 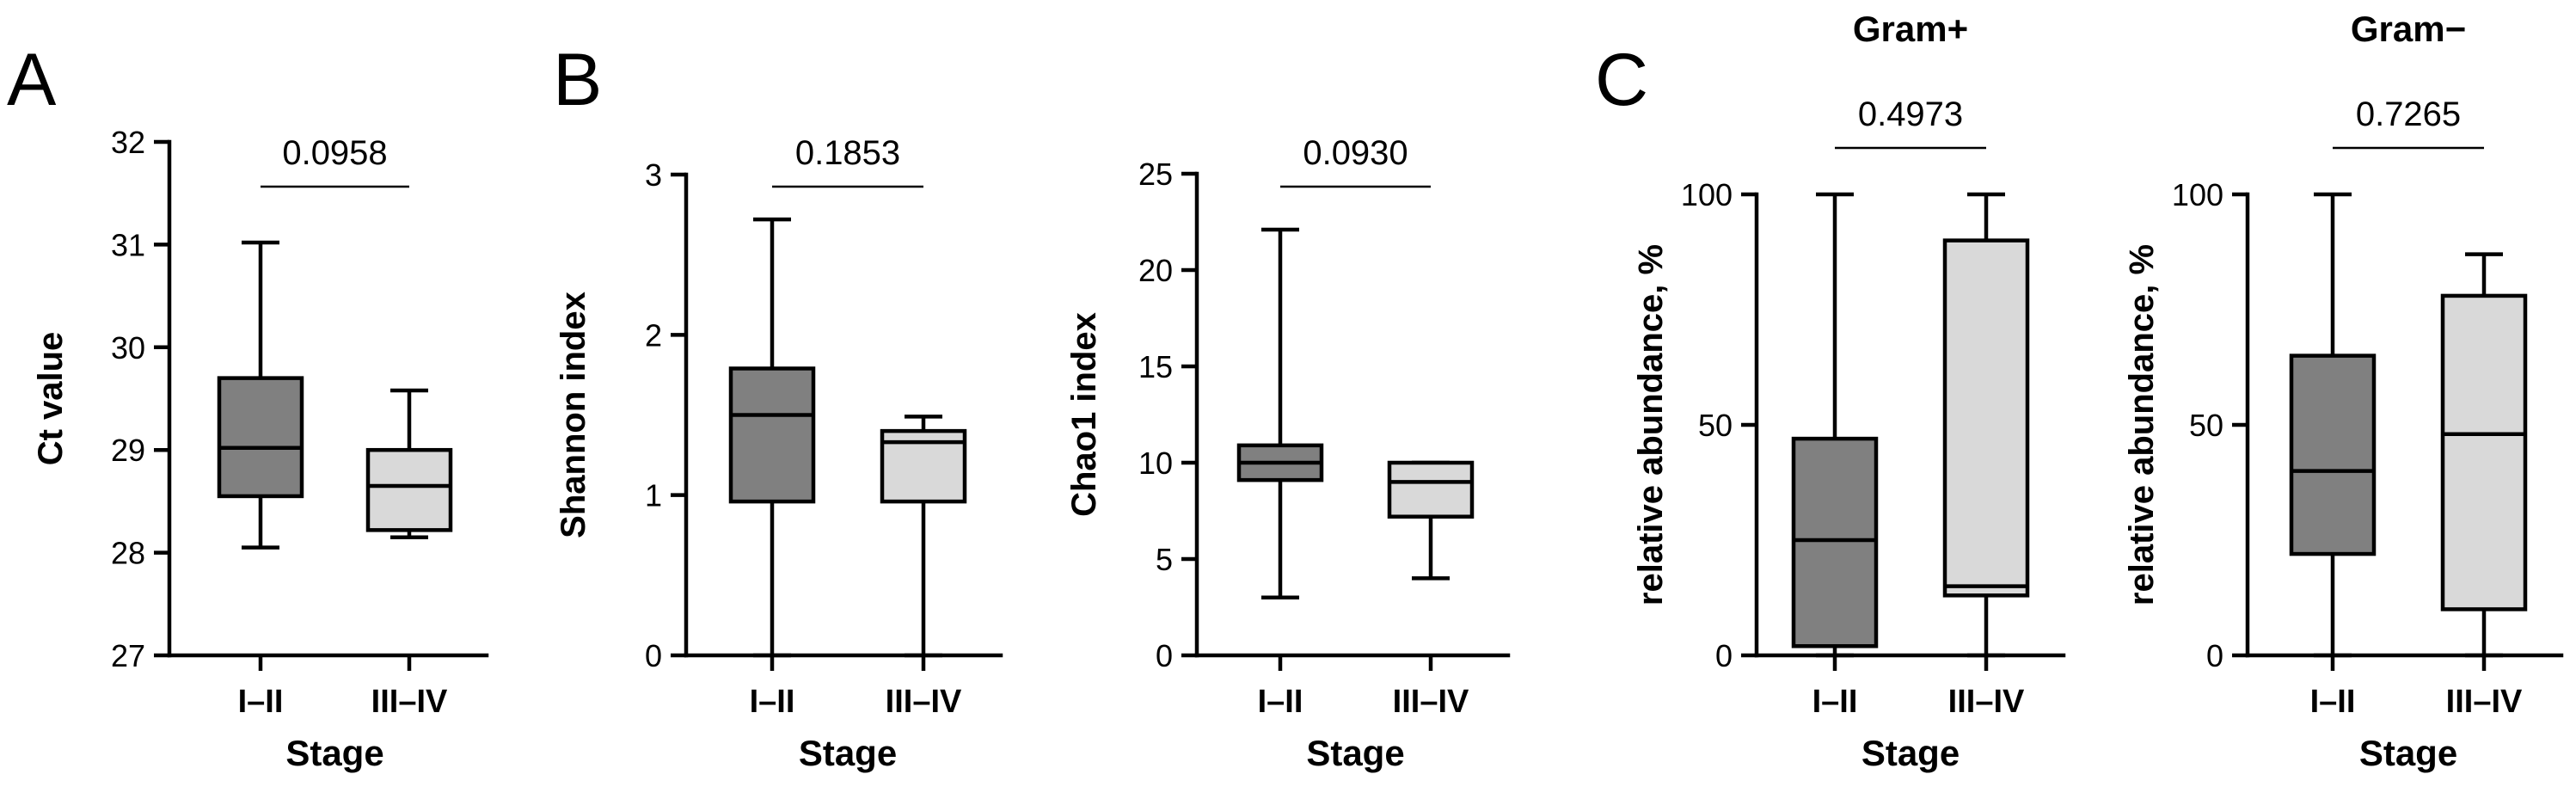 I want to click on y-tick-label: 31, so click(x=128, y=245).